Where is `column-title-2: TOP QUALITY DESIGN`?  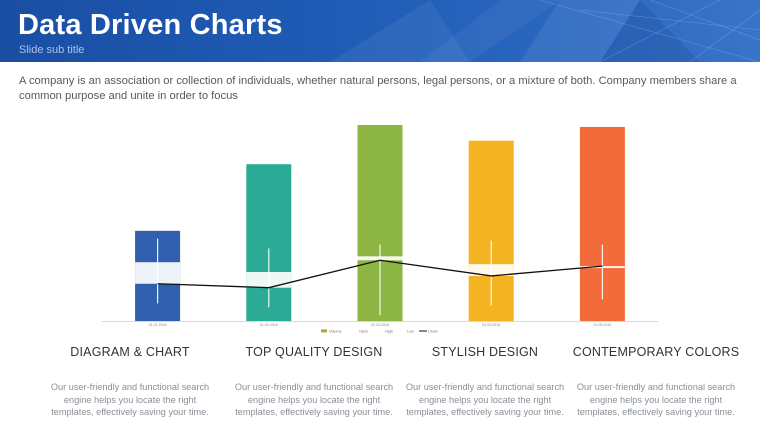 column-title-2: TOP QUALITY DESIGN is located at coordinates (314, 352).